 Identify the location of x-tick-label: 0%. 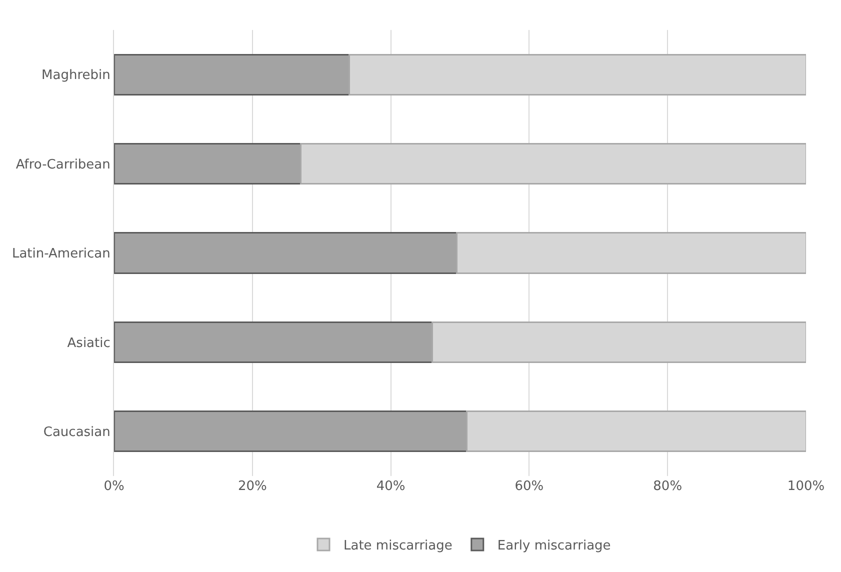
(114, 486).